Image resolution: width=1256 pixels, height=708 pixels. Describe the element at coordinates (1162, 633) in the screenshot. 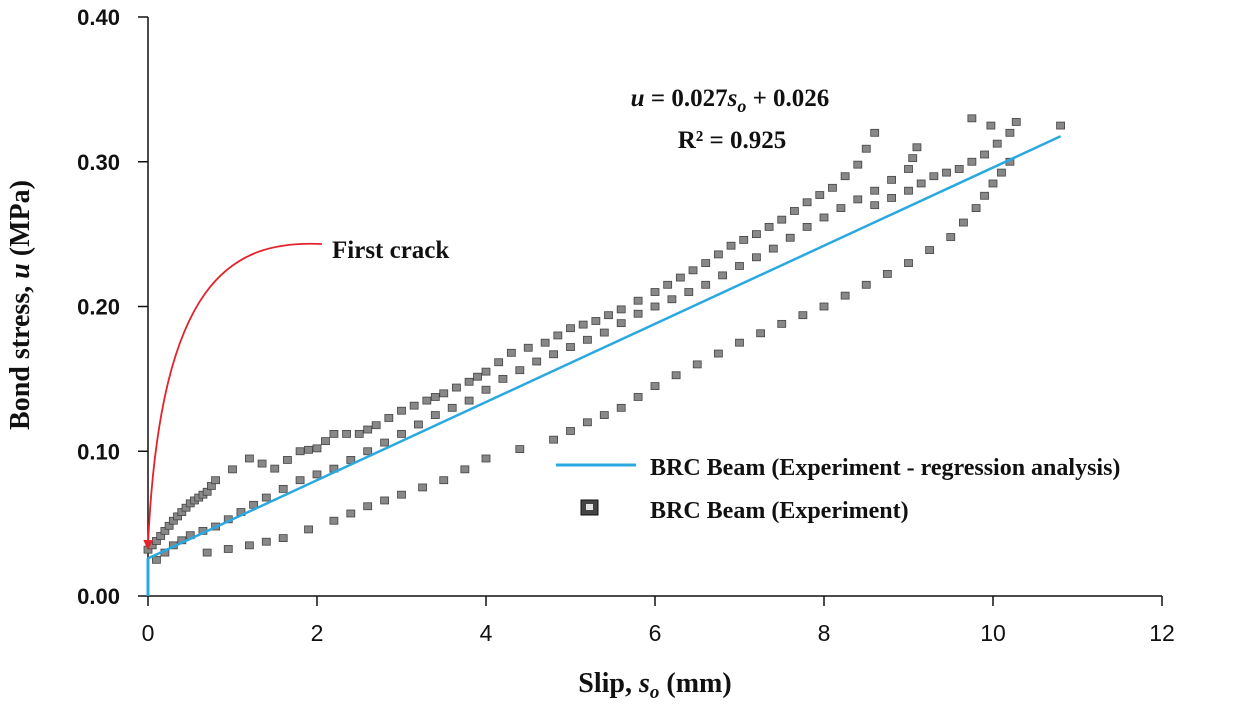

I see `x-tick-label: 12` at that location.